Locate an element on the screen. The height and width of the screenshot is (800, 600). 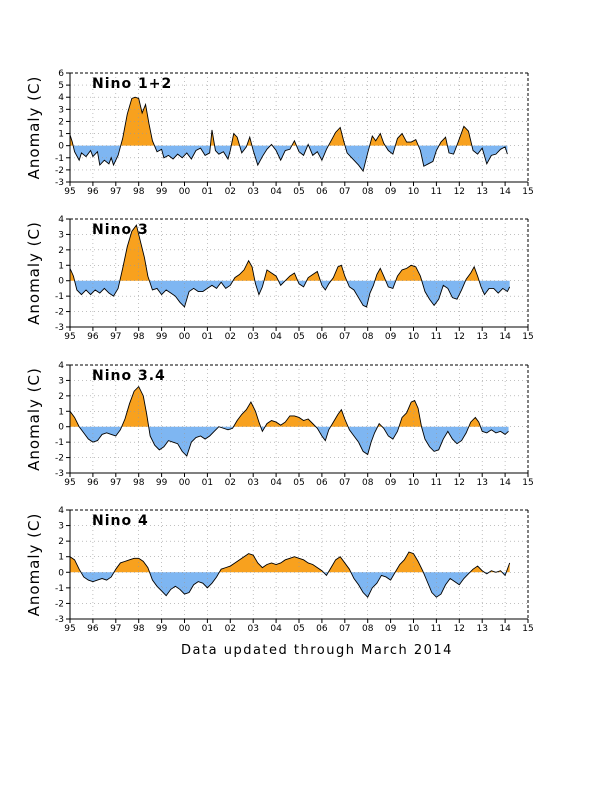
data-updated-footer: Data updated through March 2014 is located at coordinates (317, 650).